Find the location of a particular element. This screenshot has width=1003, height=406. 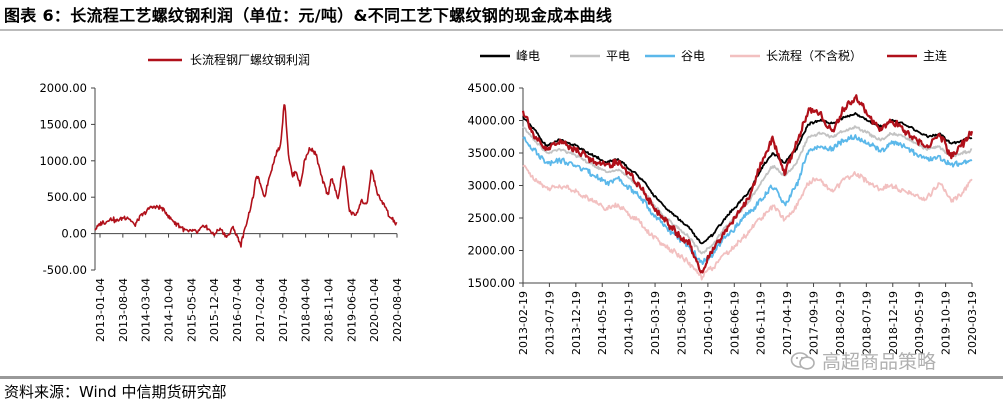

x-tick-label: 2014-03-04 is located at coordinates (146, 310).